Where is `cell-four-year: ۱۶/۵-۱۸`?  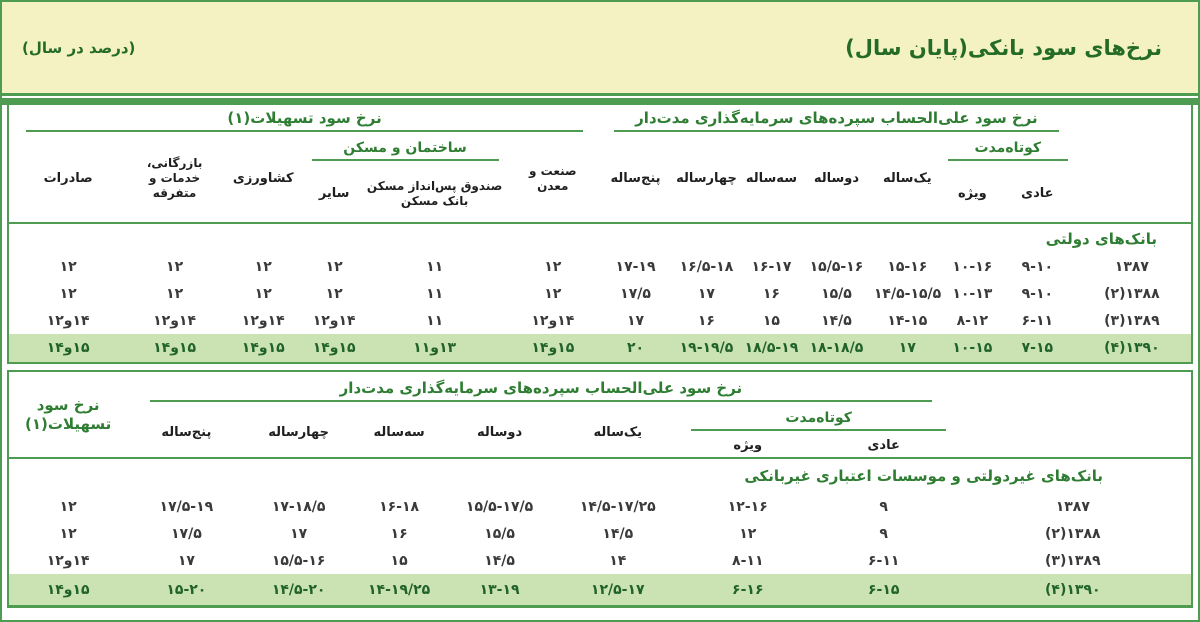
cell-four-year: ۱۶/۵-۱۸ is located at coordinates (706, 266).